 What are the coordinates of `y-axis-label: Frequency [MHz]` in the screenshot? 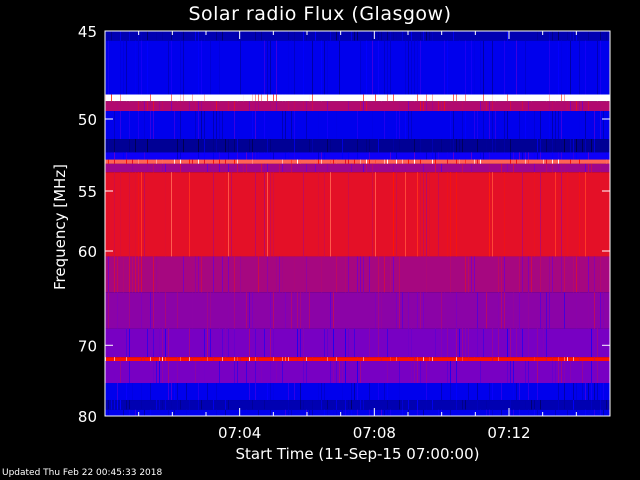 It's located at (60, 227).